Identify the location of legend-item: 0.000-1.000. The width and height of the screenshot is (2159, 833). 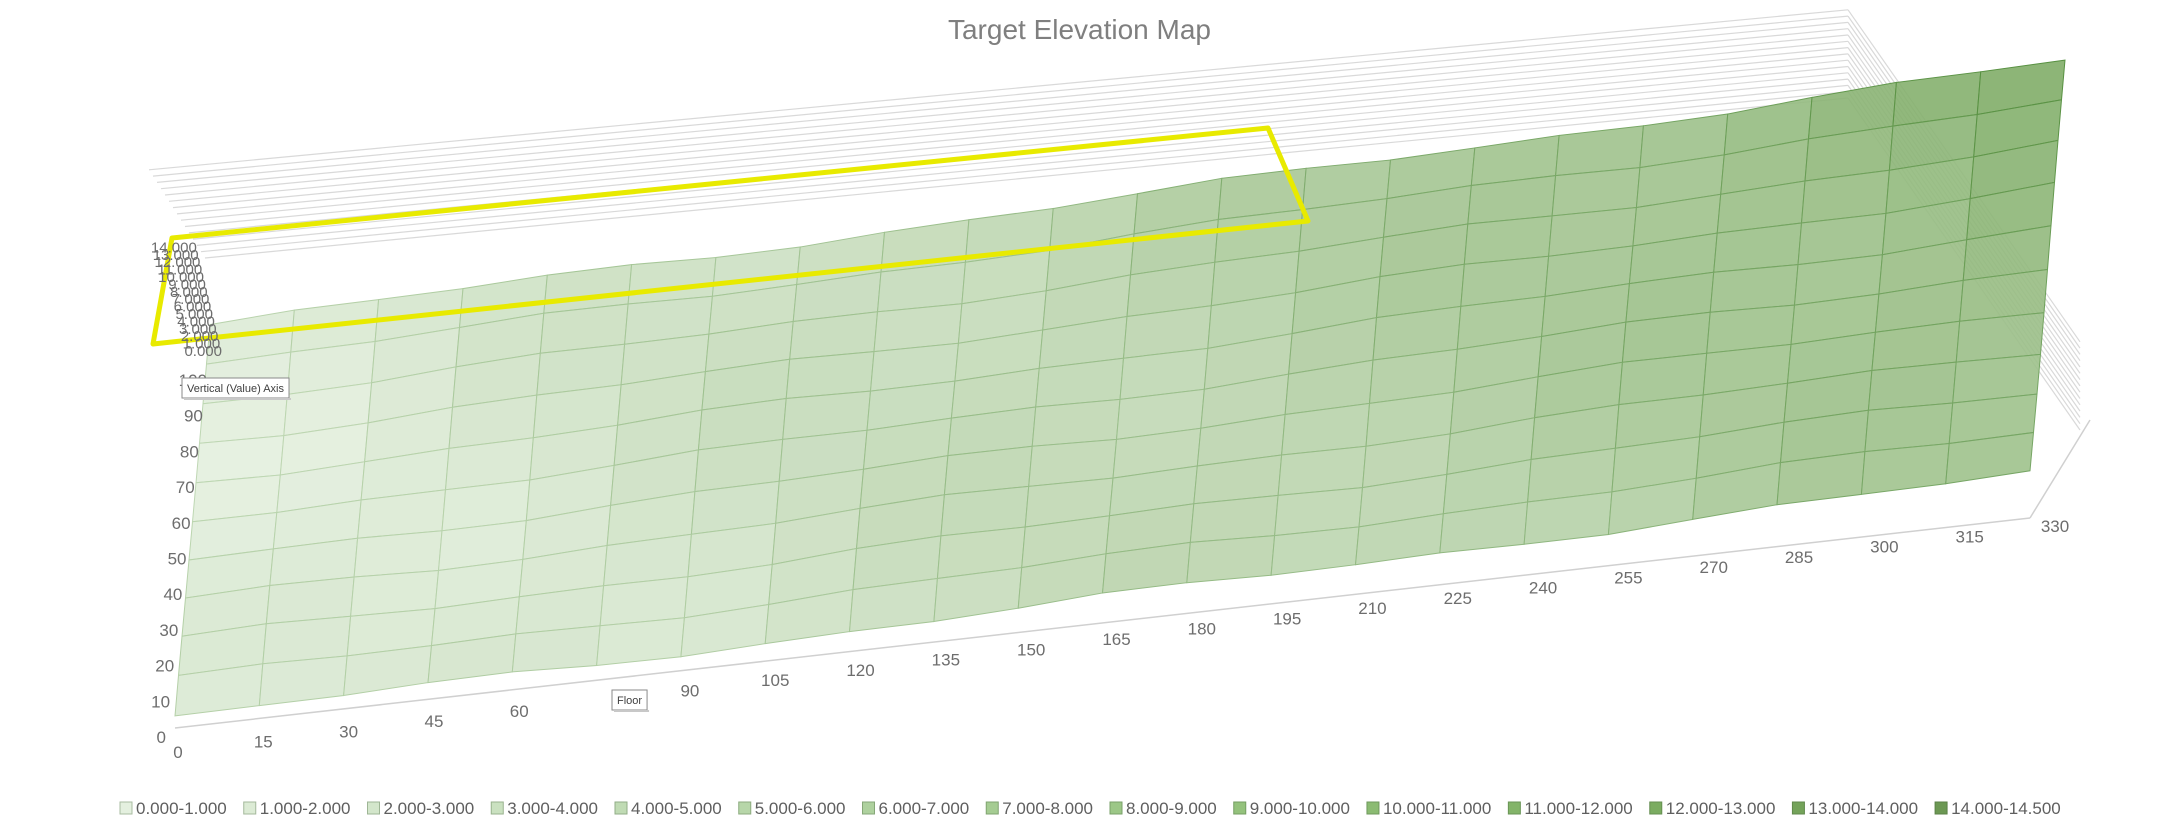
(173, 808).